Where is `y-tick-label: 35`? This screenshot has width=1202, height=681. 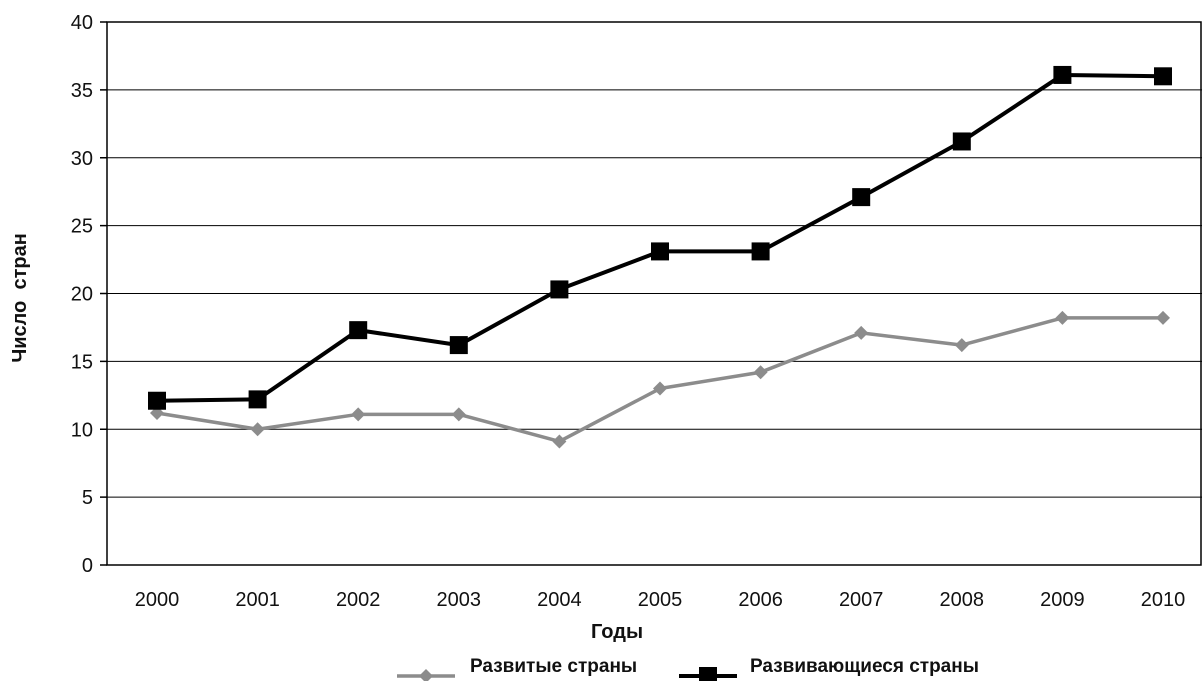
y-tick-label: 35 is located at coordinates (82, 91).